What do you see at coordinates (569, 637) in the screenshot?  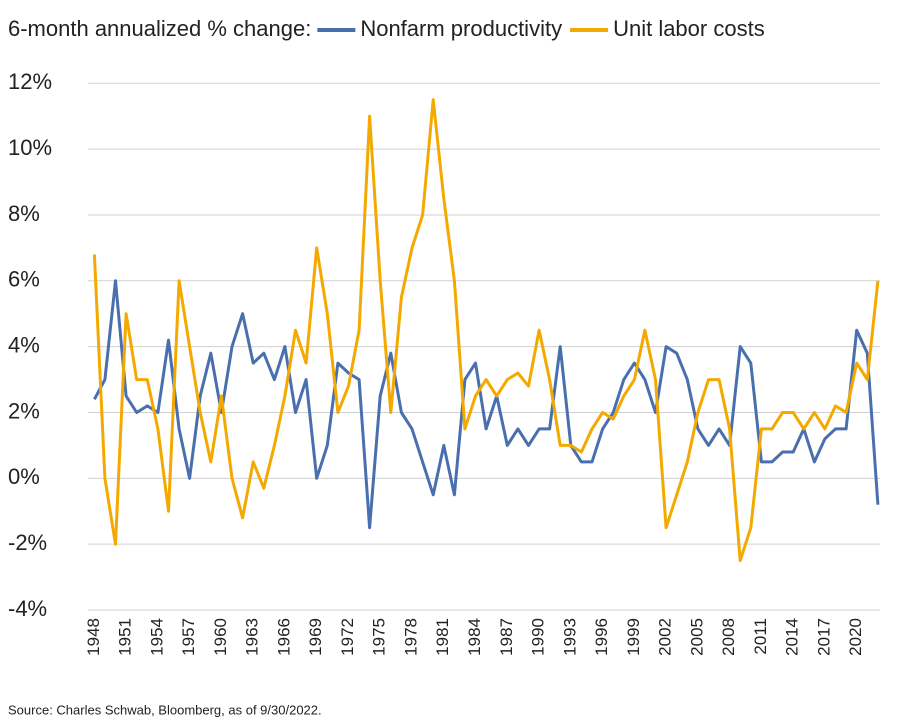 I see `x-tick-label: 1993` at bounding box center [569, 637].